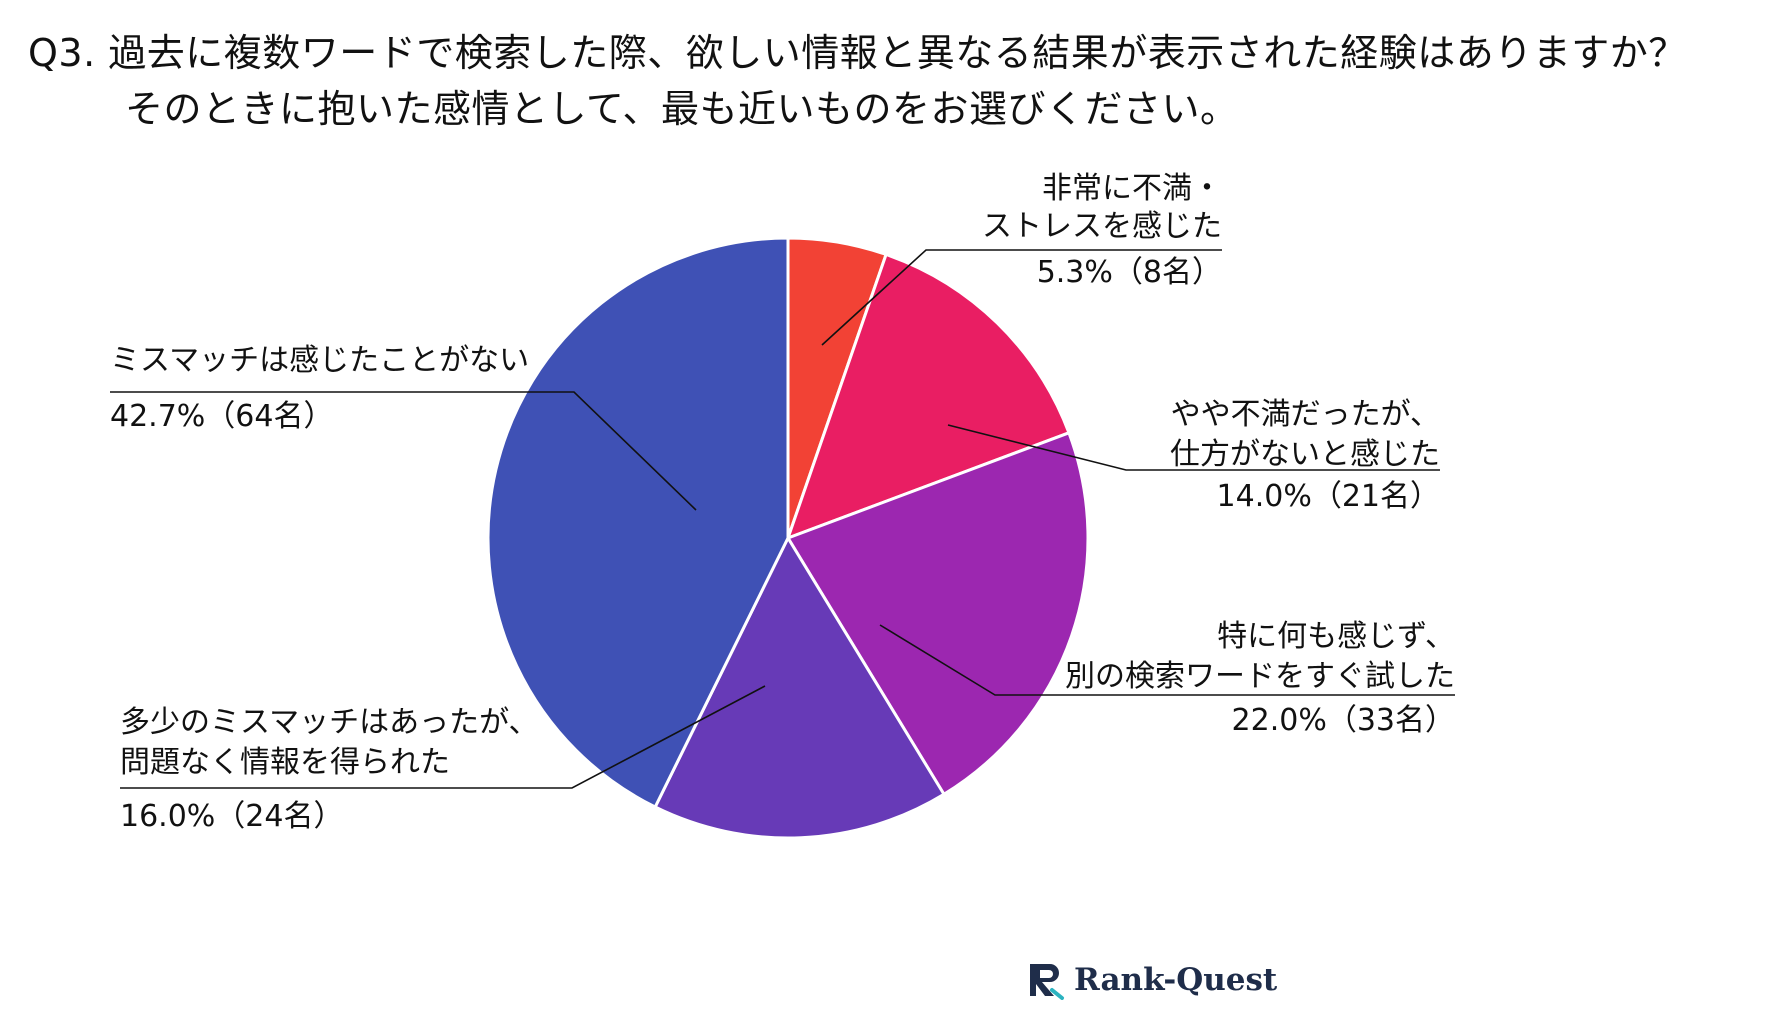 The height and width of the screenshot is (1021, 1779). What do you see at coordinates (638, 522) in the screenshot?
I see `pie-slice-never-mismatch` at bounding box center [638, 522].